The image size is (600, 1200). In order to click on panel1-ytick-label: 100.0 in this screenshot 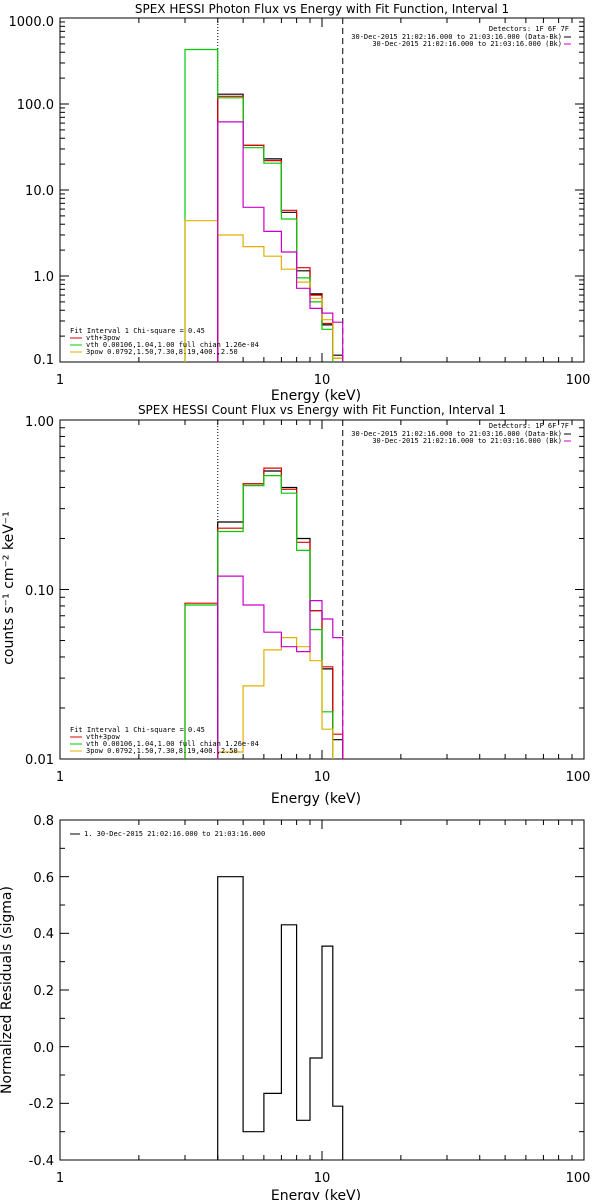, I will do `click(35, 105)`.